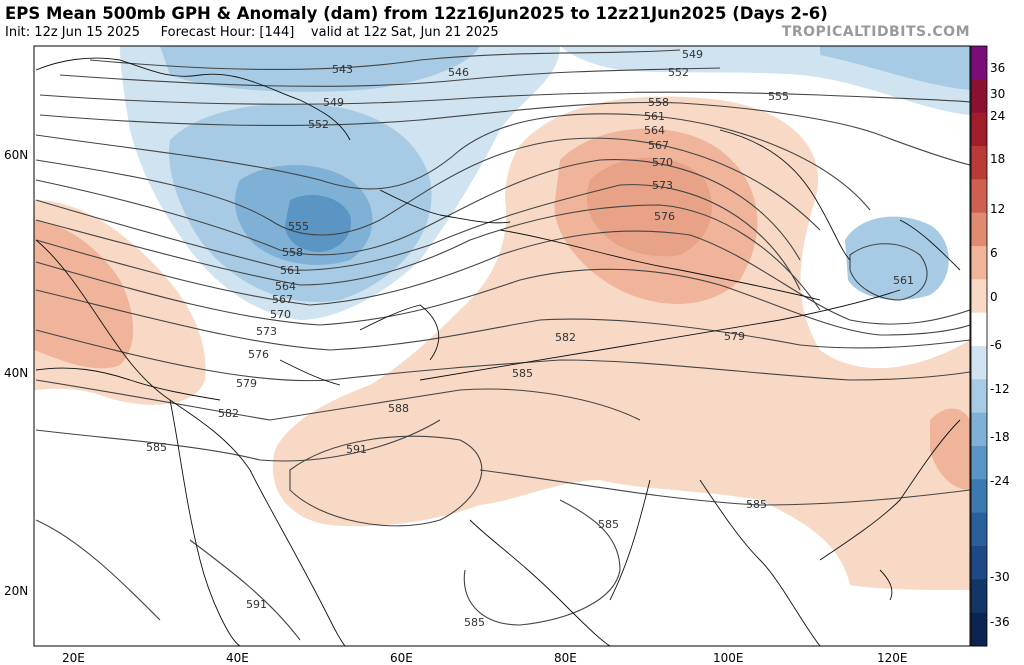 The width and height of the screenshot is (1024, 665). Describe the element at coordinates (997, 209) in the screenshot. I see `colorbar-label: 12` at that location.